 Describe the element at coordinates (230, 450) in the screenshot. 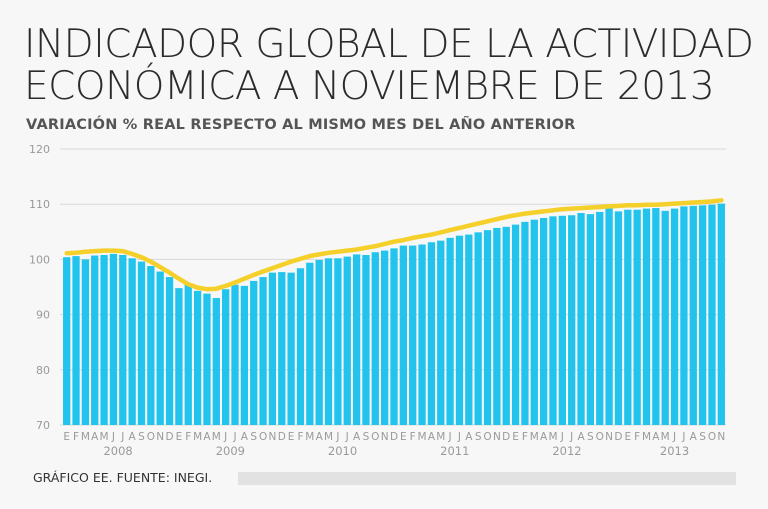

I see `x-year-label: 2009` at that location.